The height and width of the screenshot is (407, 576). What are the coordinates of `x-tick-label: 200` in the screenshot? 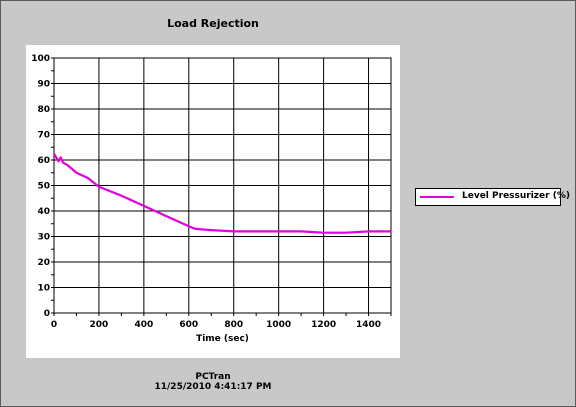 It's located at (99, 325).